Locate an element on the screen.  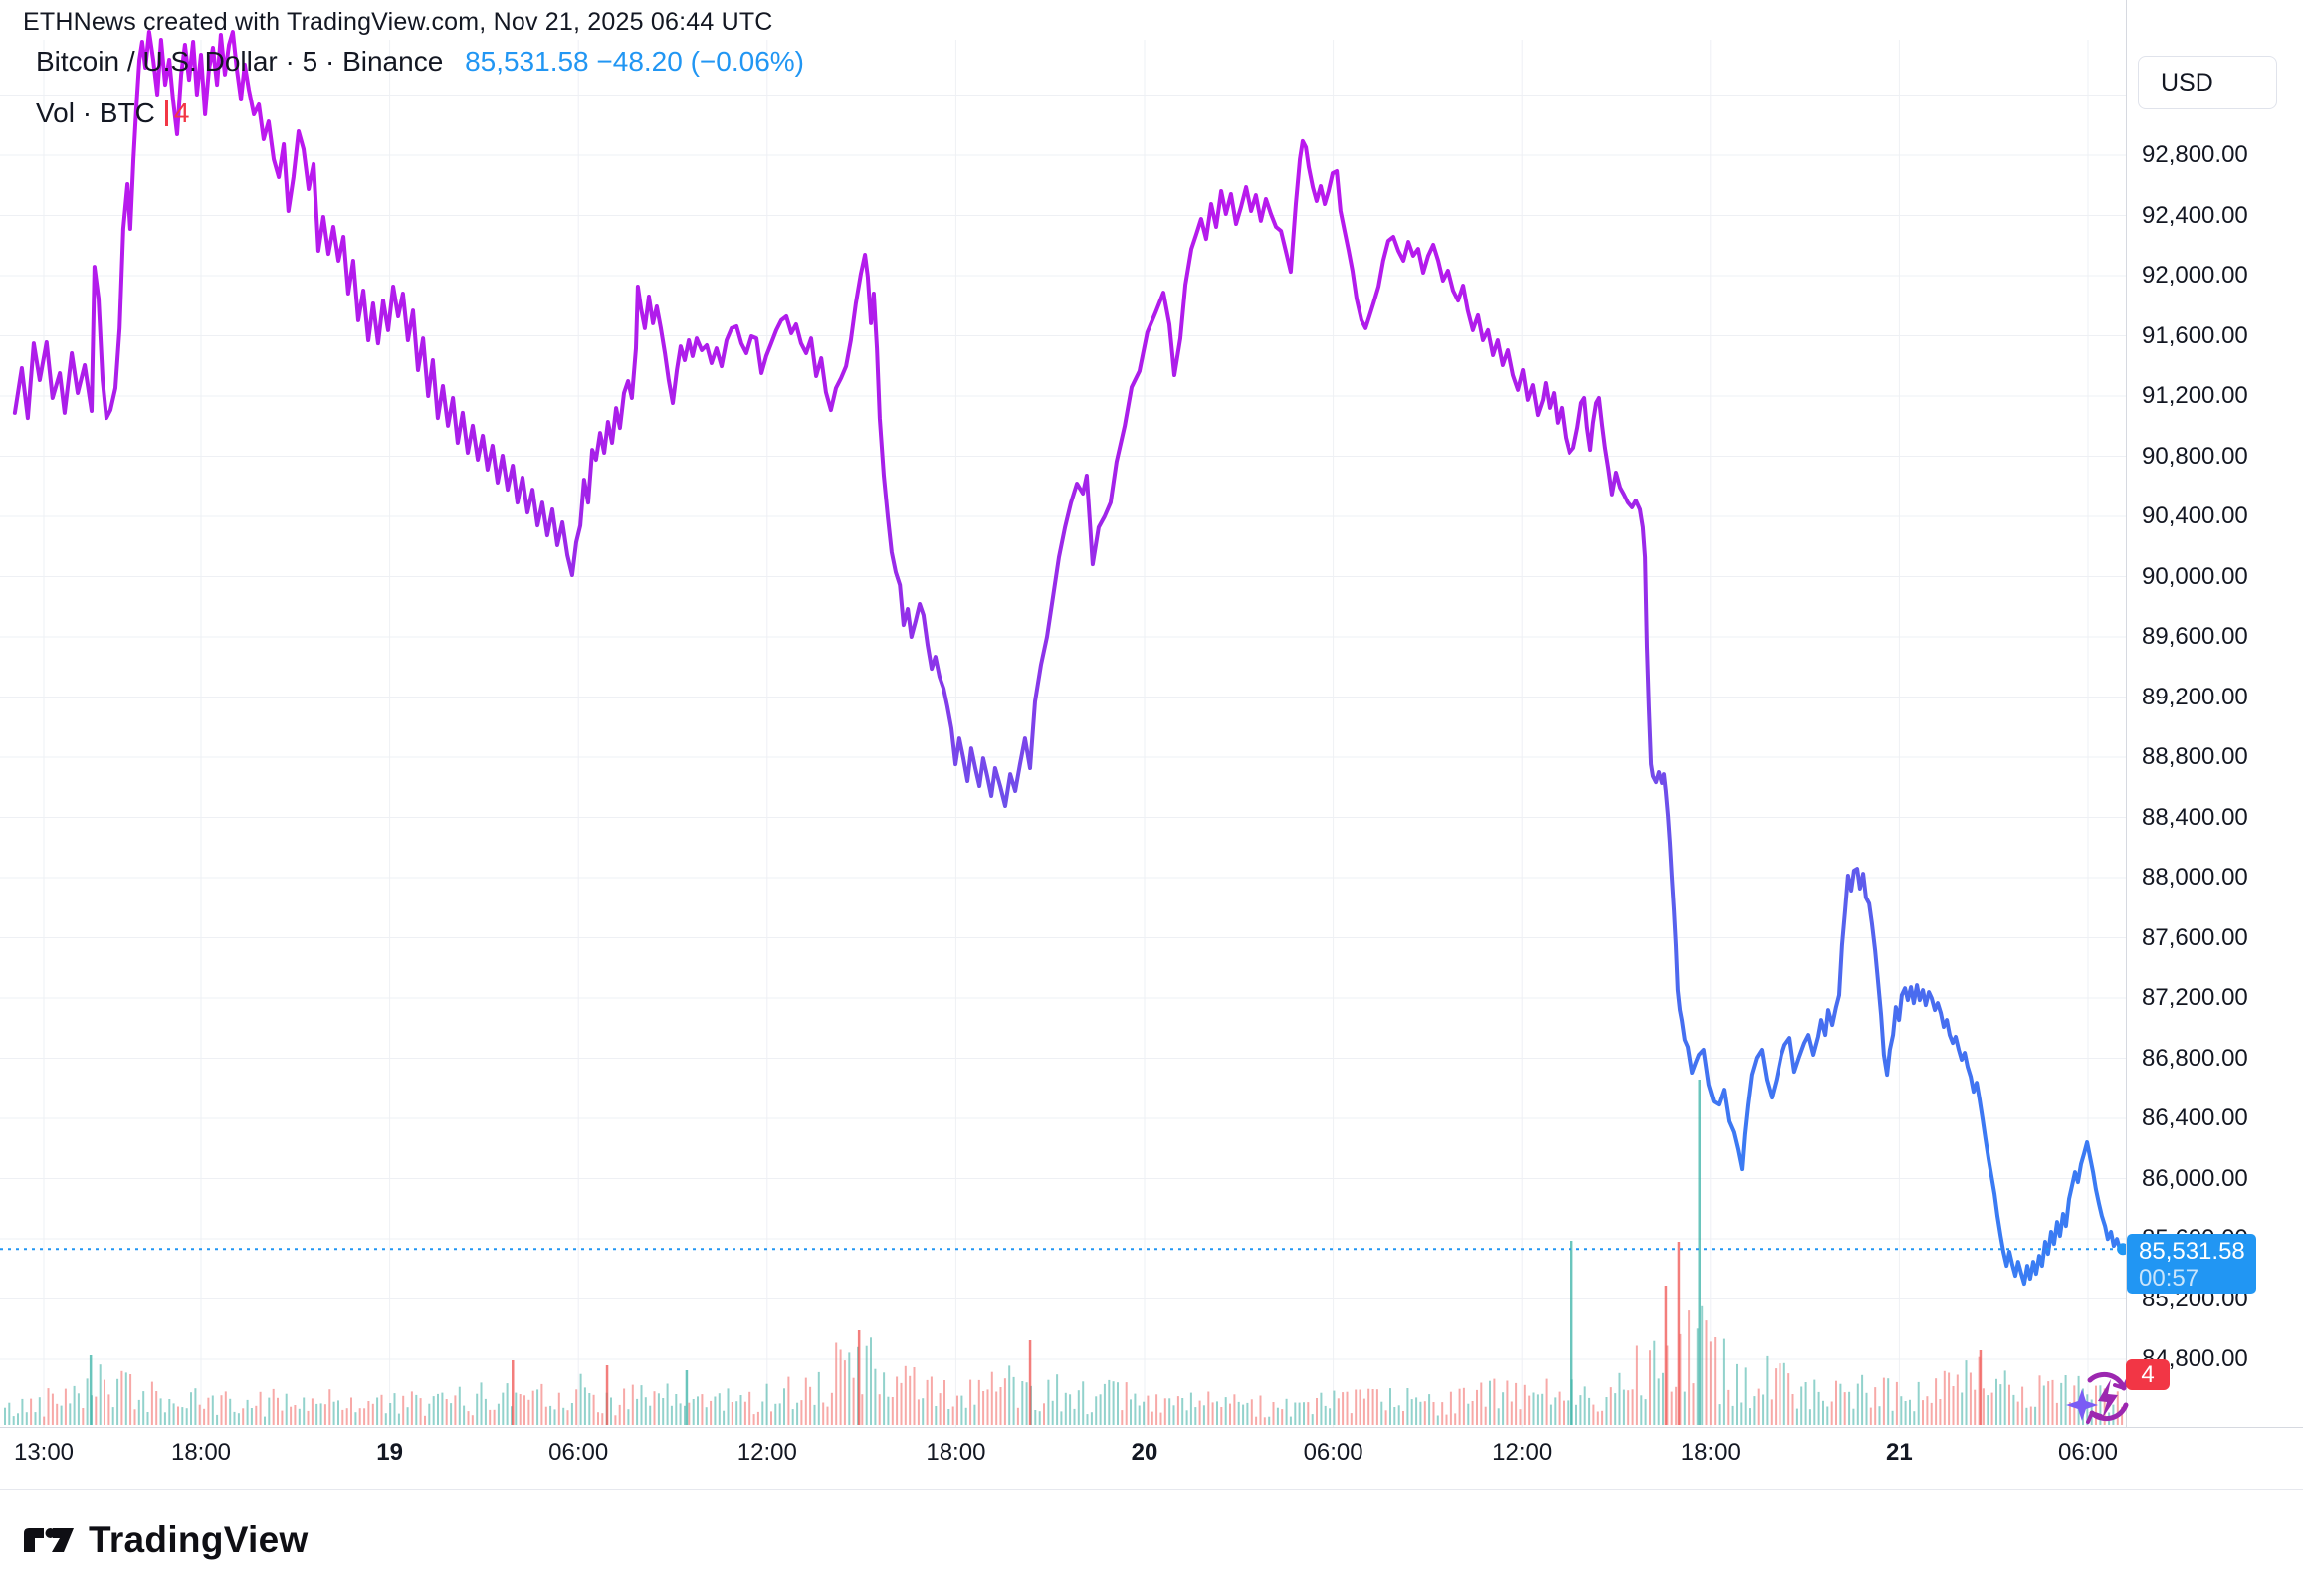
tradingview-wordmark: TradingView is located at coordinates (199, 1540).